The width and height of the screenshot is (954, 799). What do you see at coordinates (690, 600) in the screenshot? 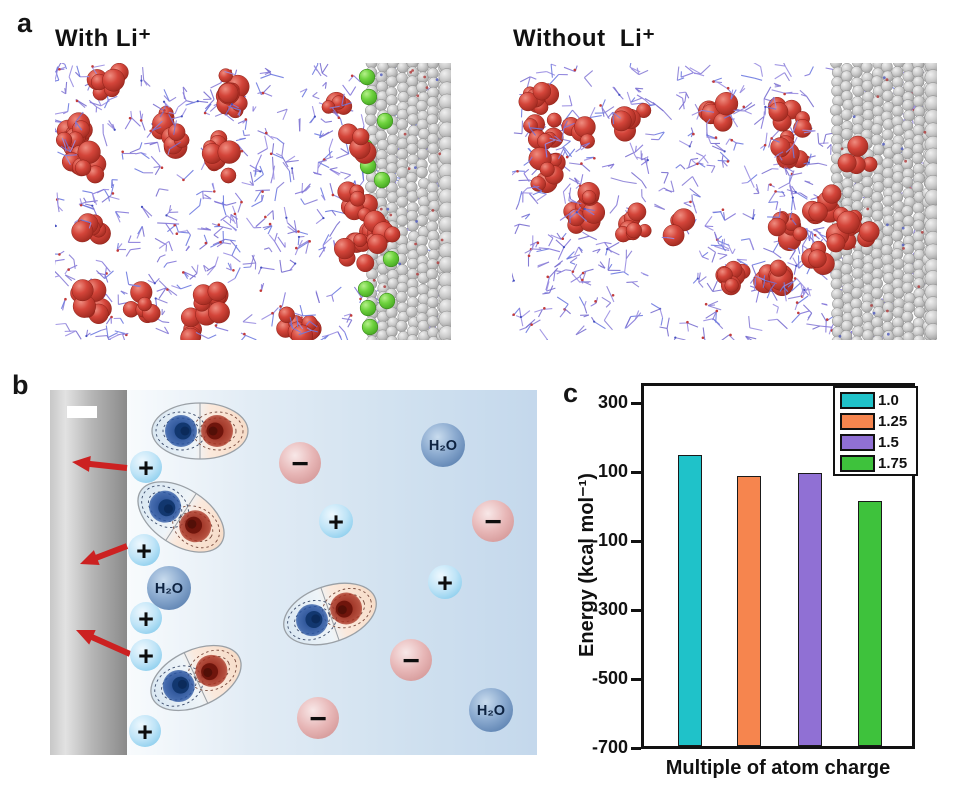
I see `bar-1.0` at bounding box center [690, 600].